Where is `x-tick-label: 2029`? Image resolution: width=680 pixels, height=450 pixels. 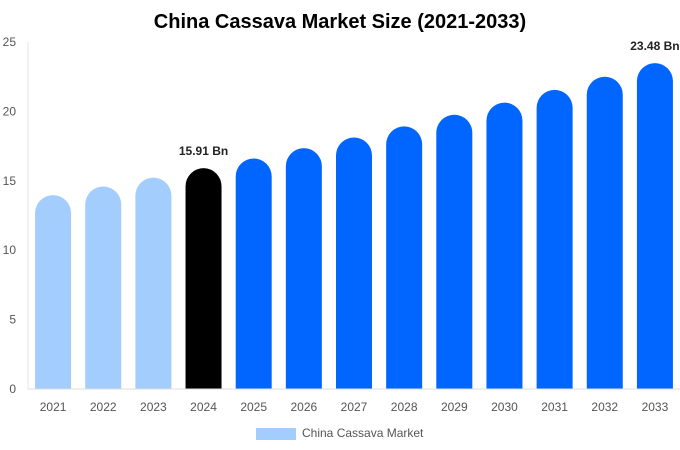
x-tick-label: 2029 is located at coordinates (454, 407).